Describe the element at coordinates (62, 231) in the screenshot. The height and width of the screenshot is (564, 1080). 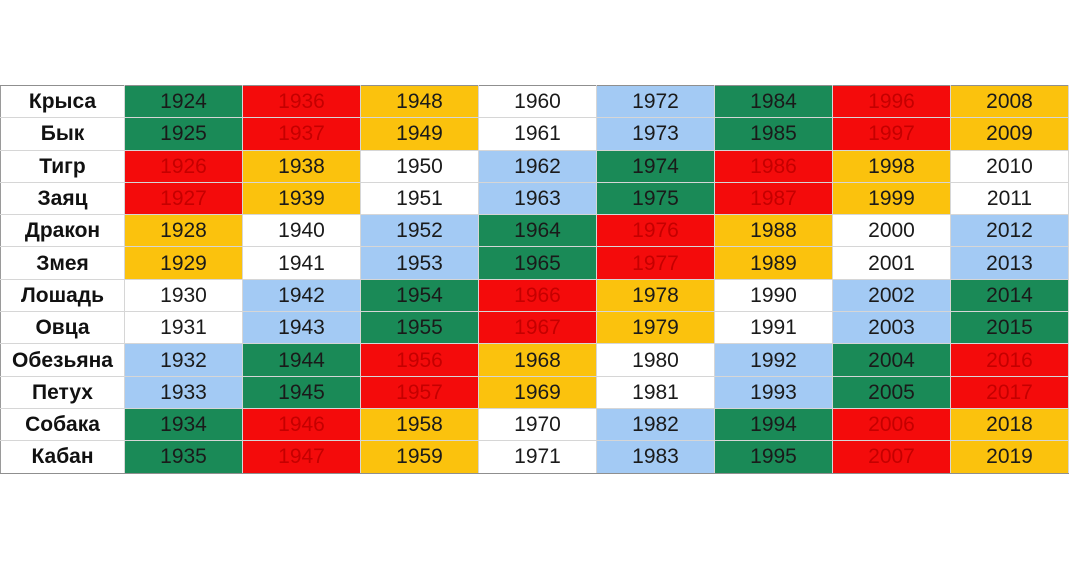
I see `animal-name-cell: Дракон` at that location.